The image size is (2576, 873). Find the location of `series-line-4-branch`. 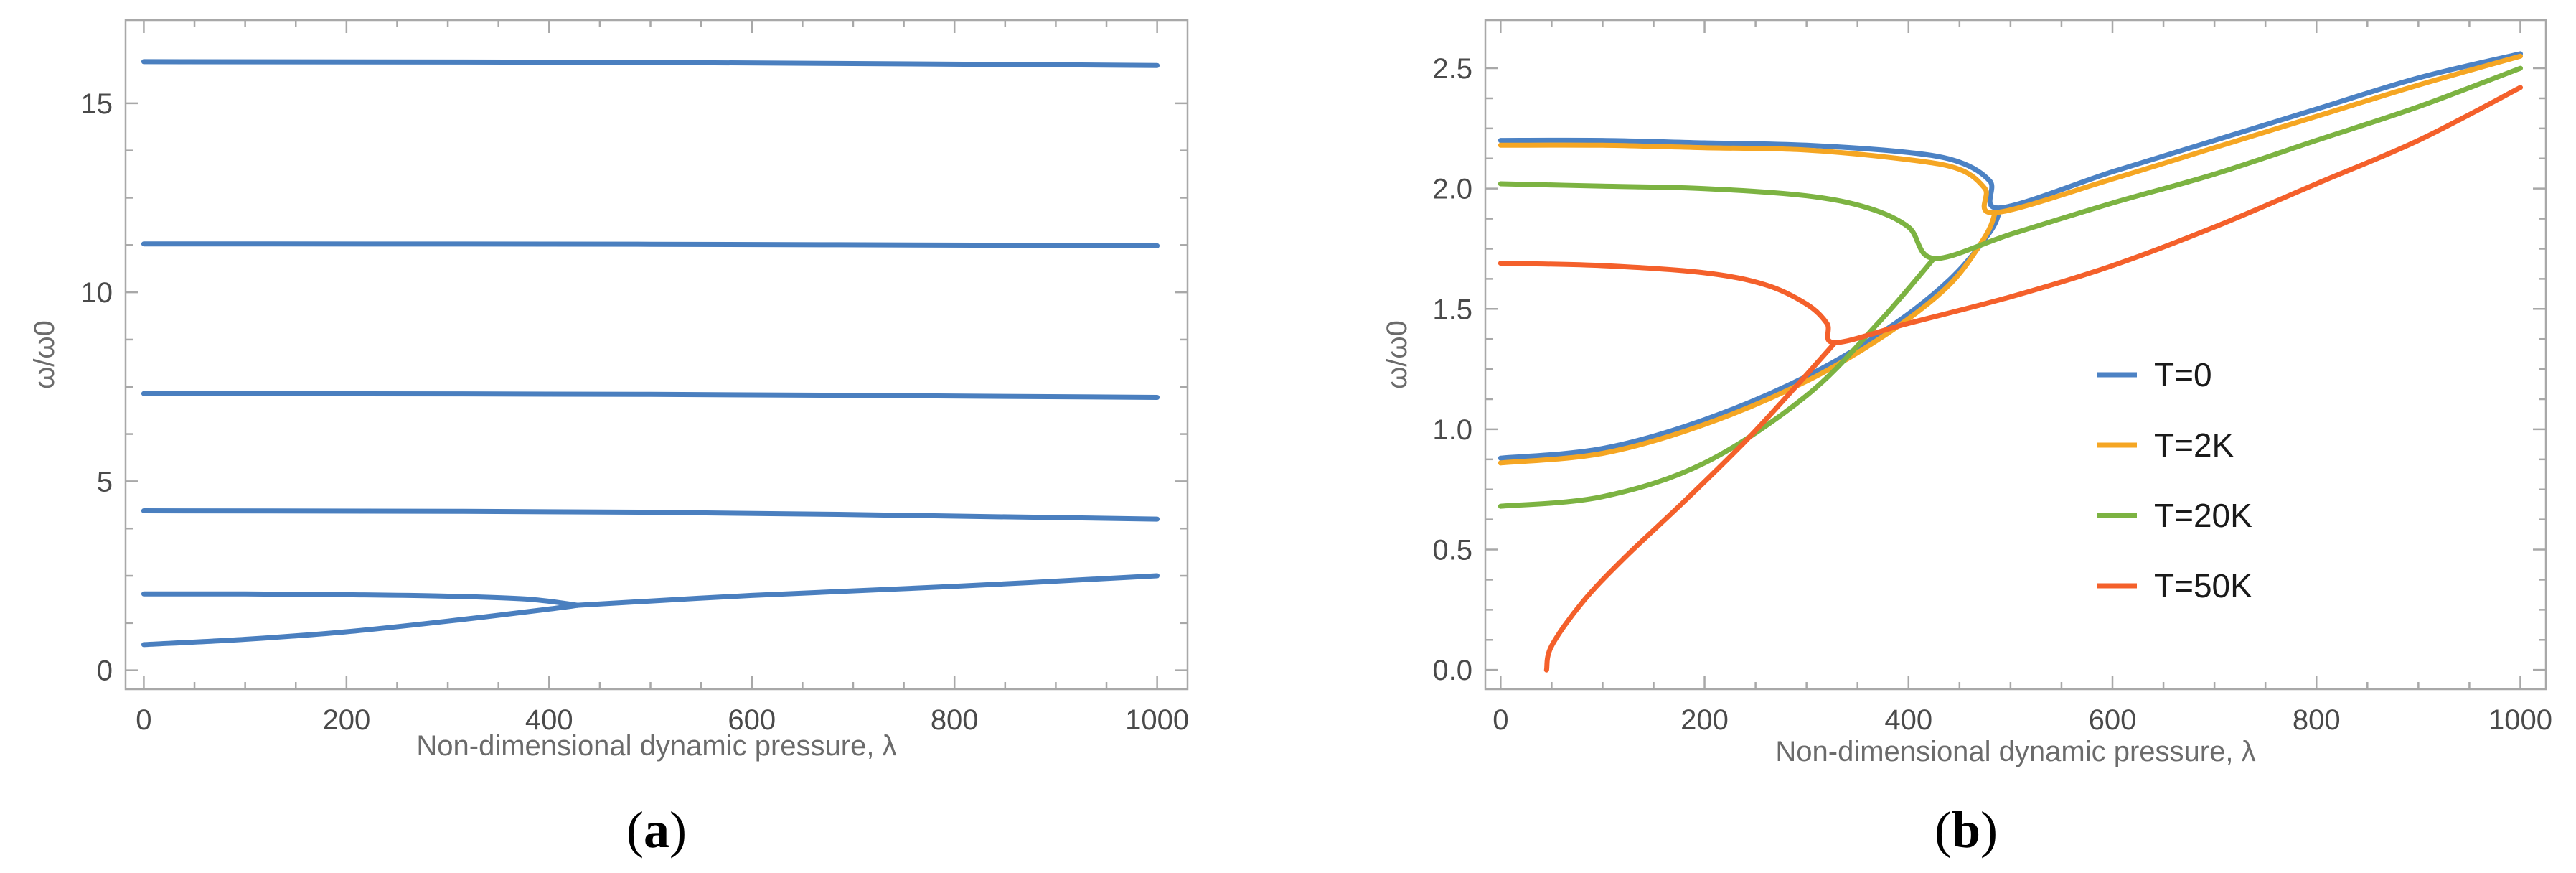

series-line-4-branch is located at coordinates (1690, 506).